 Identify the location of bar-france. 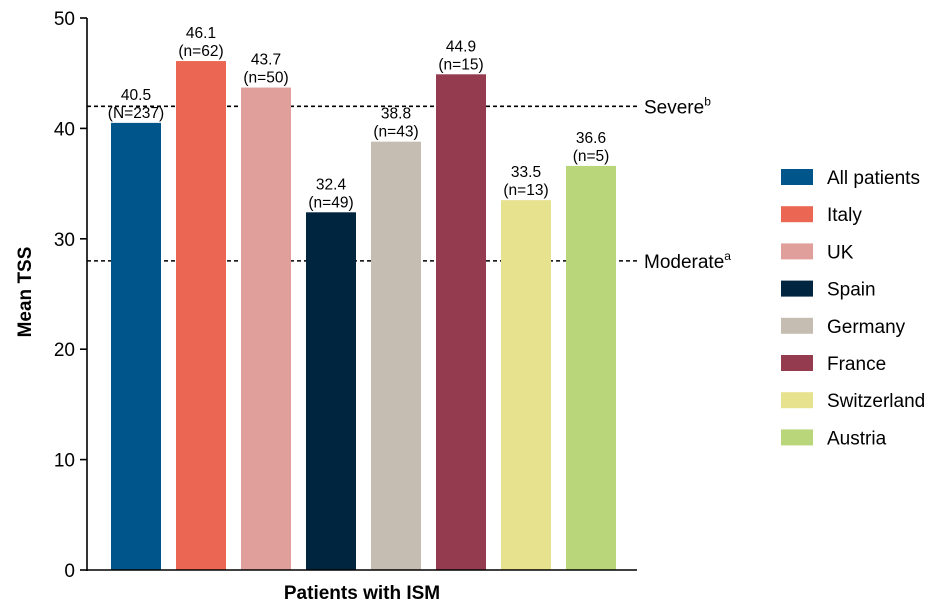
(461, 322).